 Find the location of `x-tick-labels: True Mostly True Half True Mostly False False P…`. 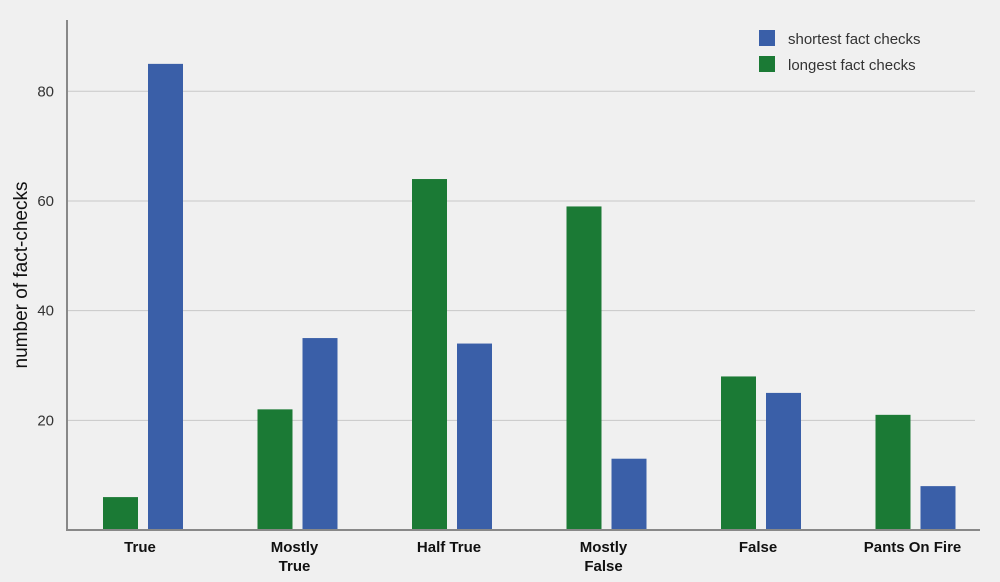

x-tick-labels: True Mostly True Half True Mostly False False P… is located at coordinates (542, 557).